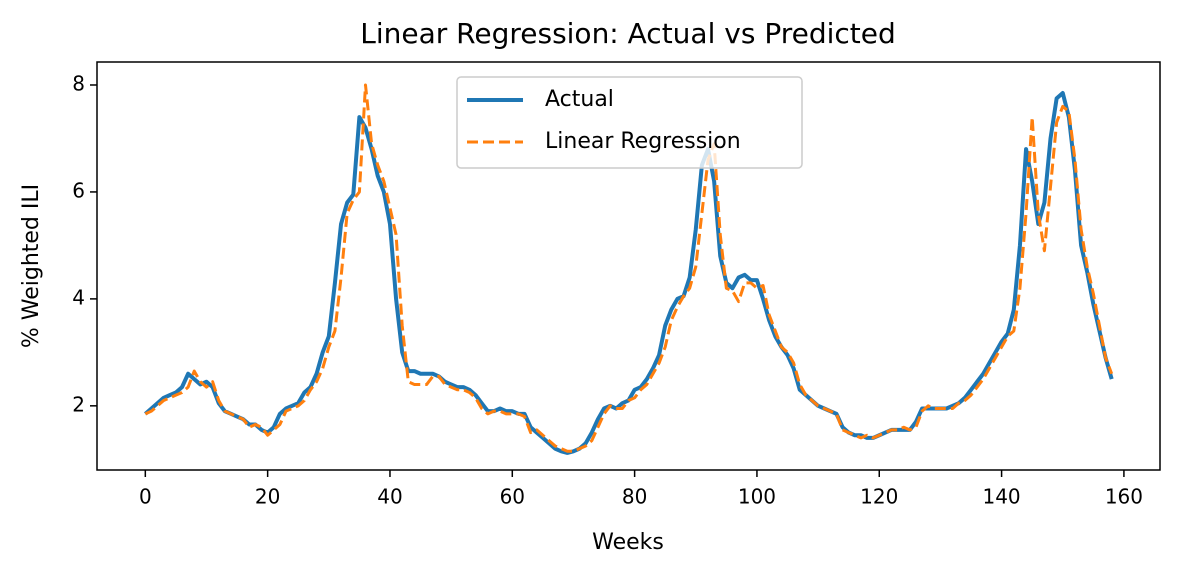 The width and height of the screenshot is (1179, 578). Describe the element at coordinates (757, 497) in the screenshot. I see `x-tick-label: 100` at that location.